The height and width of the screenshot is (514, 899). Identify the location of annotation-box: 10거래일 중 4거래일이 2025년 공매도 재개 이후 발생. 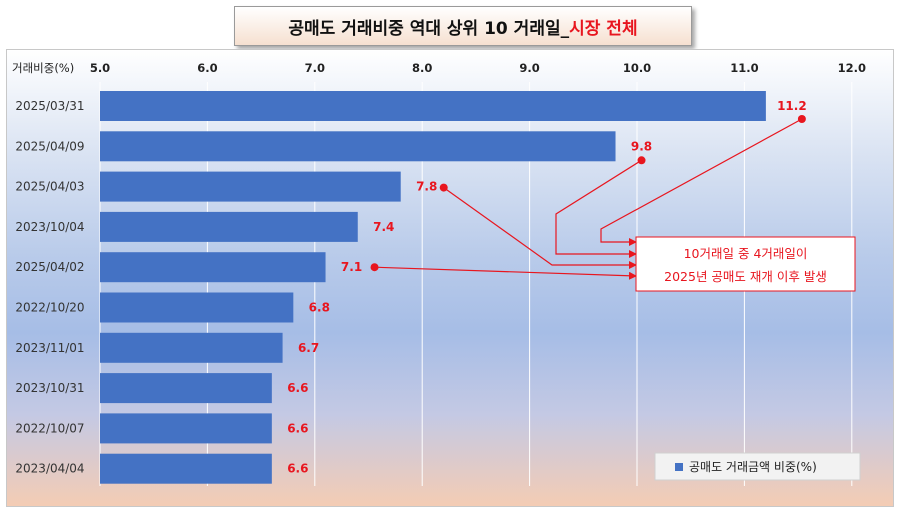
(745, 264).